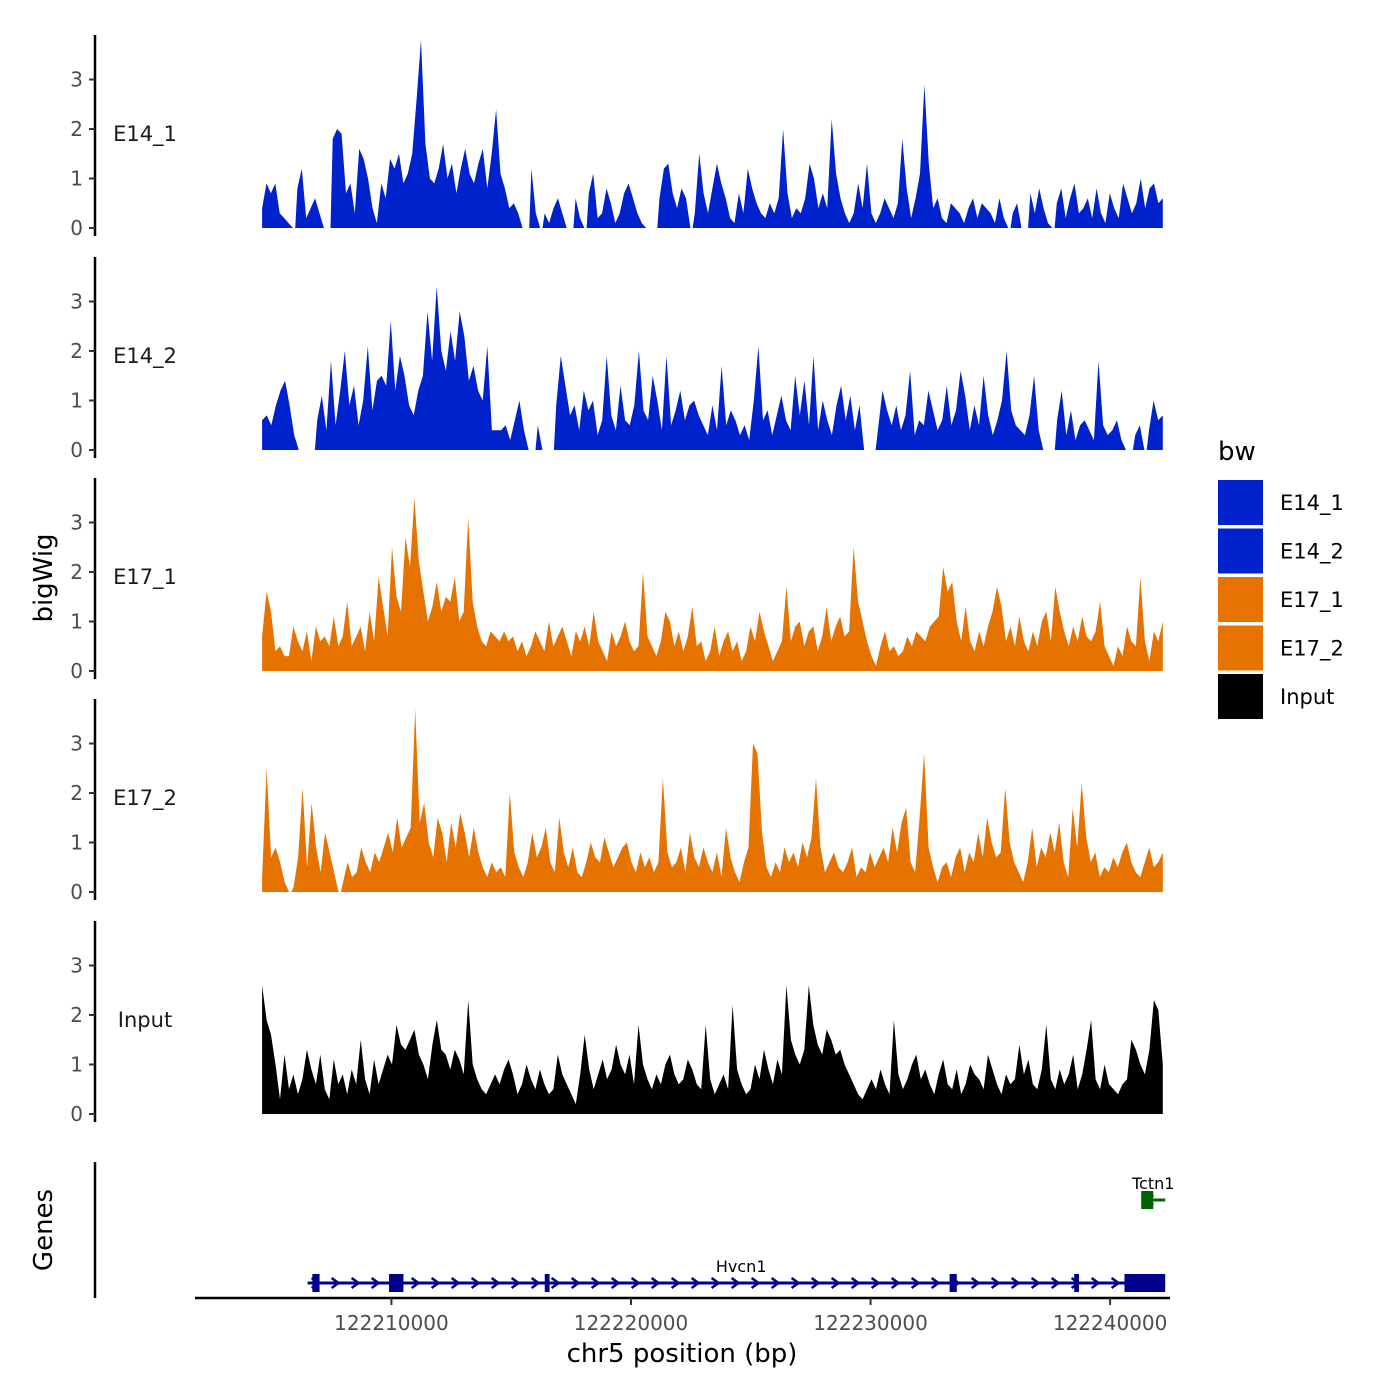  What do you see at coordinates (145, 1020) in the screenshot?
I see `track-label: Input` at bounding box center [145, 1020].